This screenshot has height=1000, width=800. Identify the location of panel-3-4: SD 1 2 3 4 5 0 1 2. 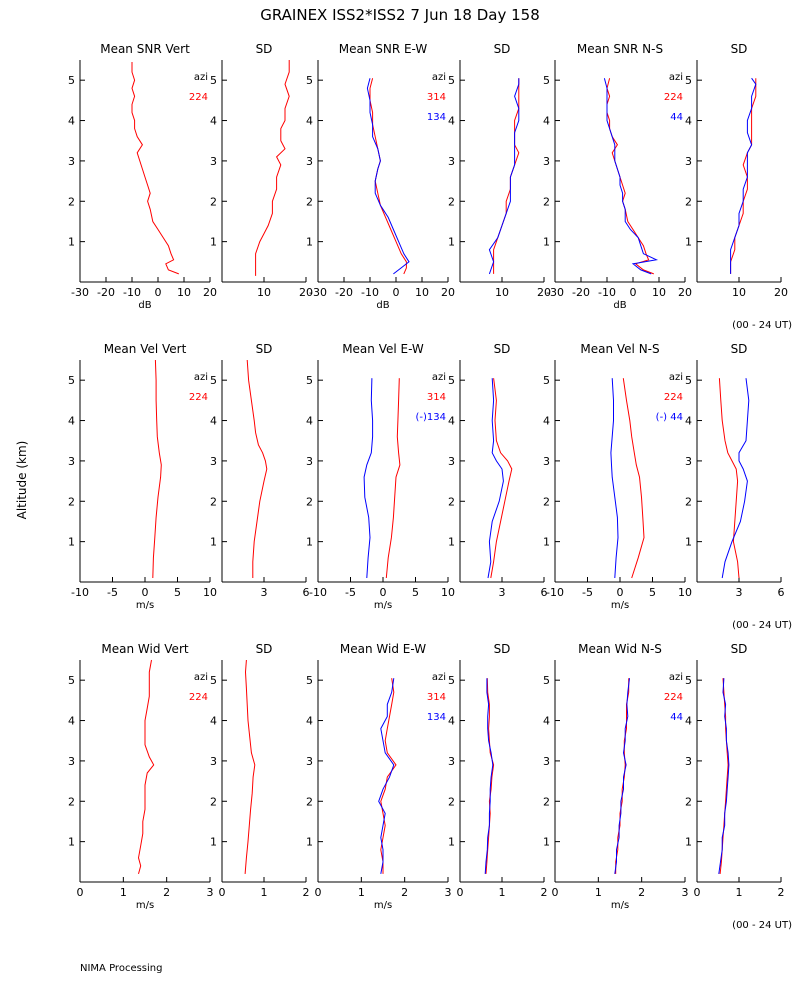
(498, 770).